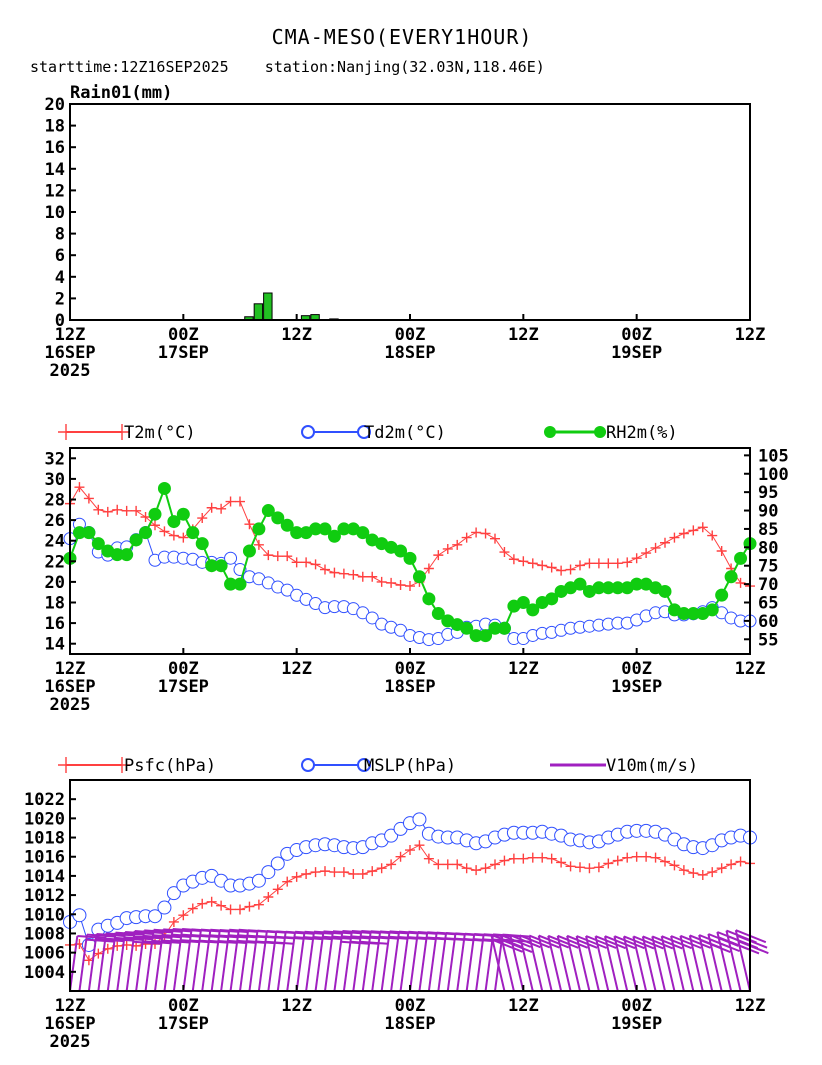  What do you see at coordinates (336, 432) in the screenshot?
I see `legend-td2m` at bounding box center [336, 432].